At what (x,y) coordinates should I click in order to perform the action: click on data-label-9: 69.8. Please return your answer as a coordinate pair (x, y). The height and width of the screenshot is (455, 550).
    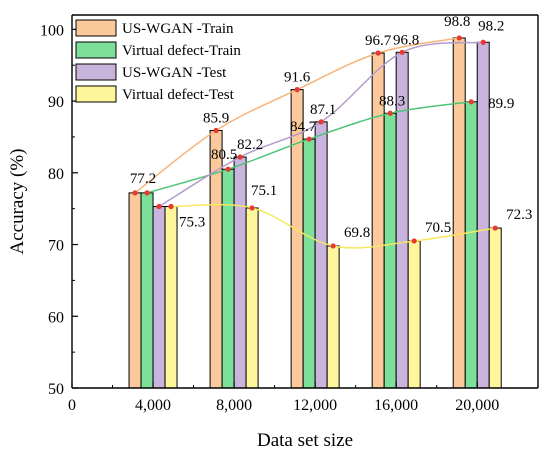
    Looking at the image, I should click on (357, 233).